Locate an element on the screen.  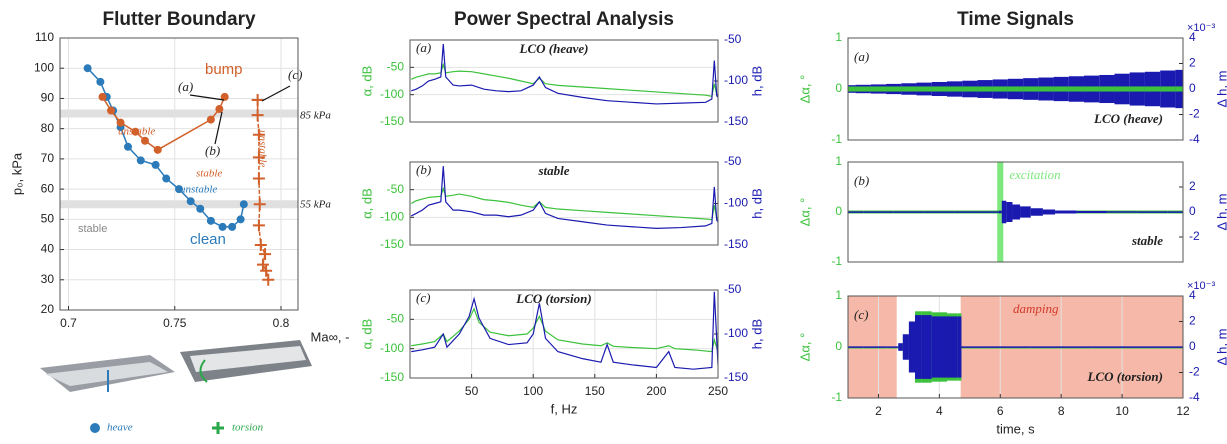
x-tick-label: 50 is located at coordinates (472, 391).